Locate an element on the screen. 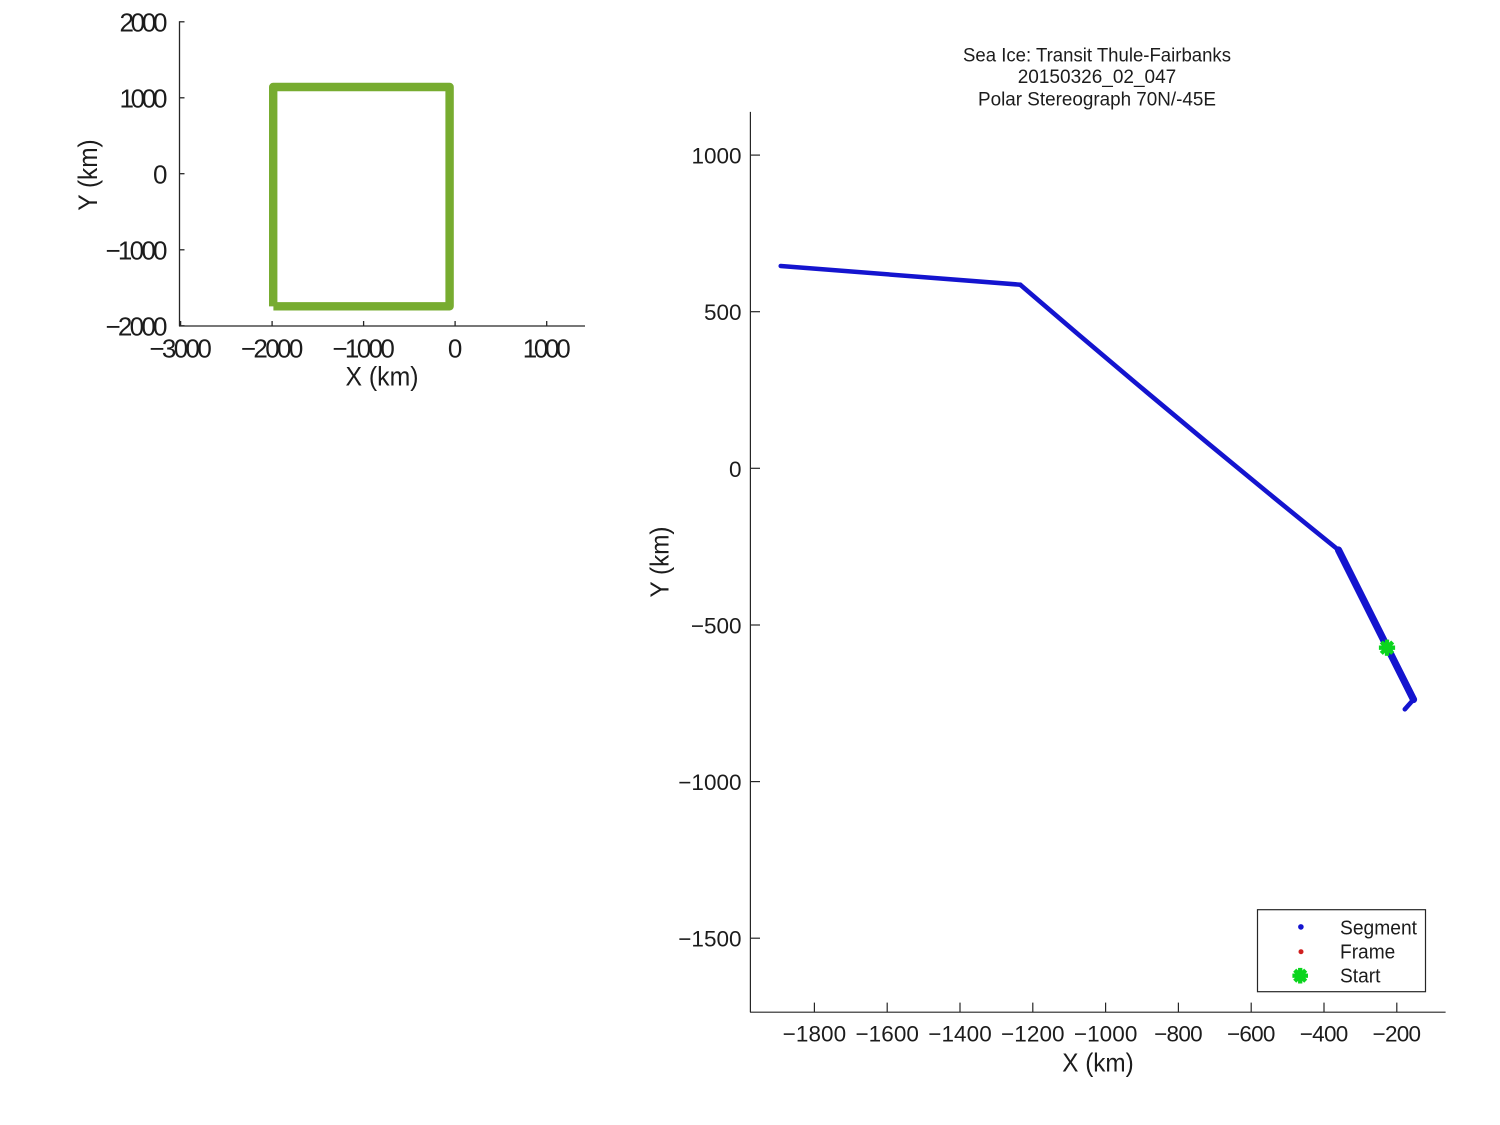 The image size is (1500, 1125). svg-text: −1800 is located at coordinates (815, 1034).